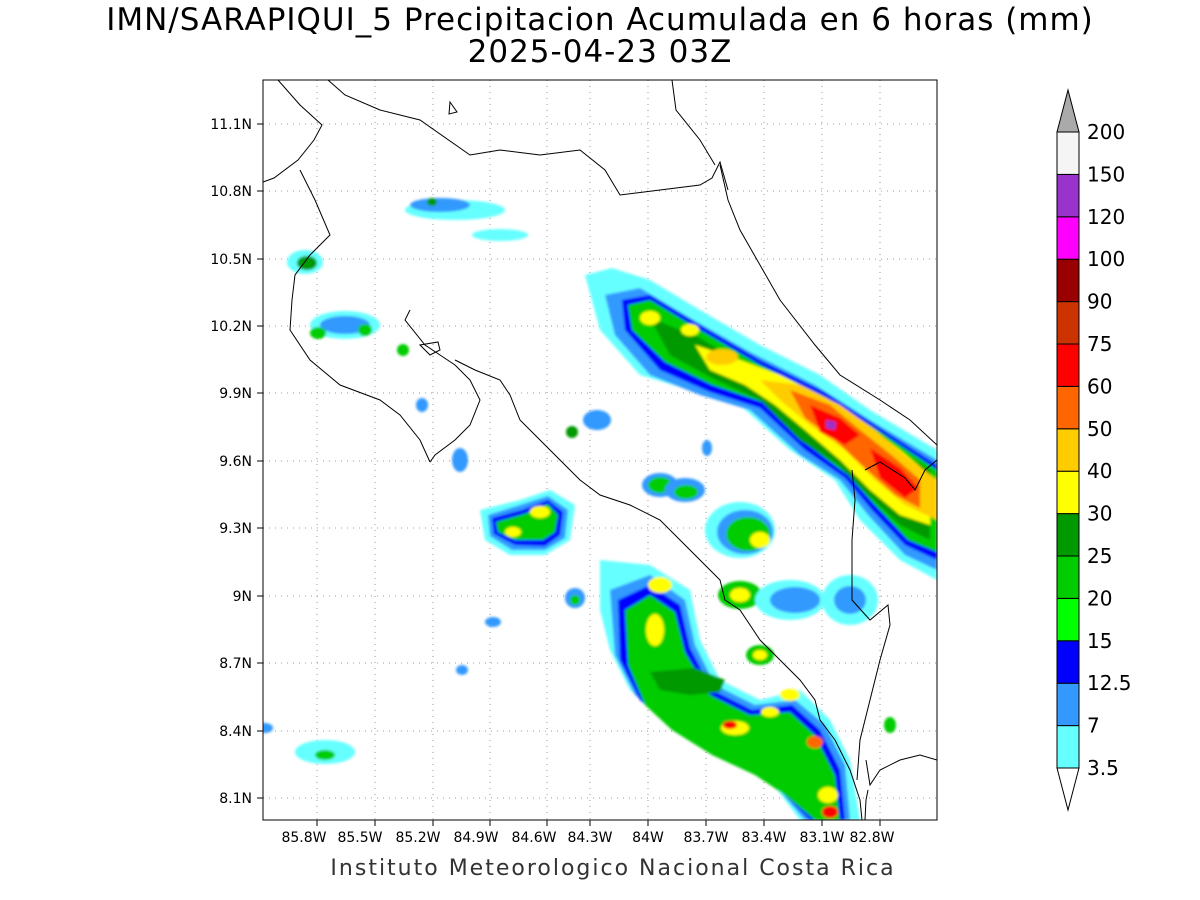 The image size is (1200, 900). Describe the element at coordinates (1099, 598) in the screenshot. I see `colorbar-label: 20` at that location.